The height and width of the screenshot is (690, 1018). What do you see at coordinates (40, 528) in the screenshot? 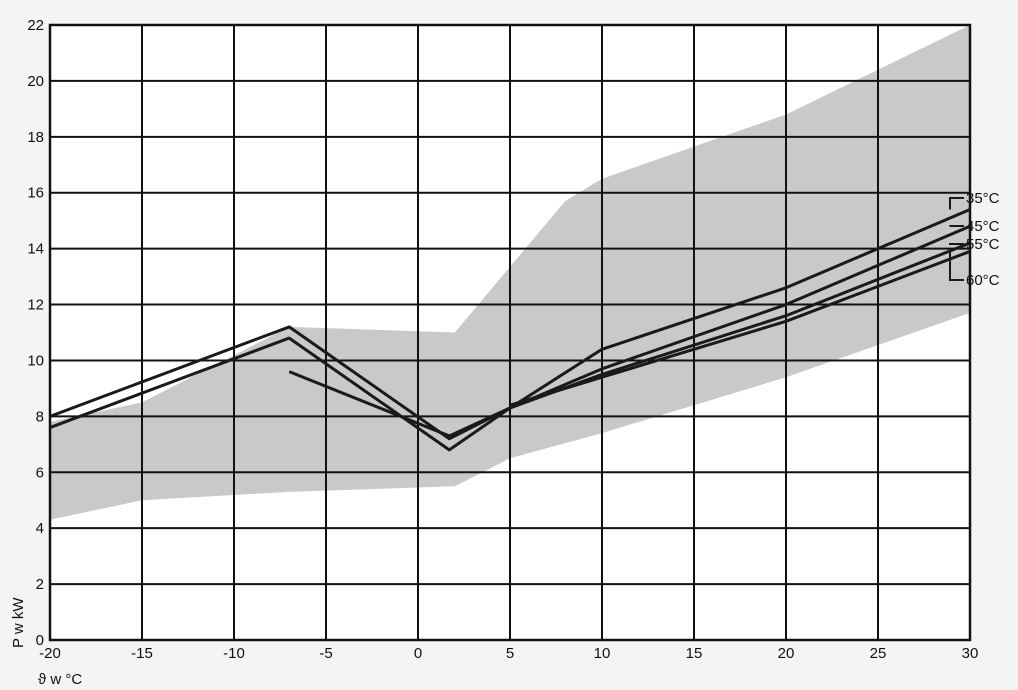
I see `y-tick-label: 4` at bounding box center [40, 528].